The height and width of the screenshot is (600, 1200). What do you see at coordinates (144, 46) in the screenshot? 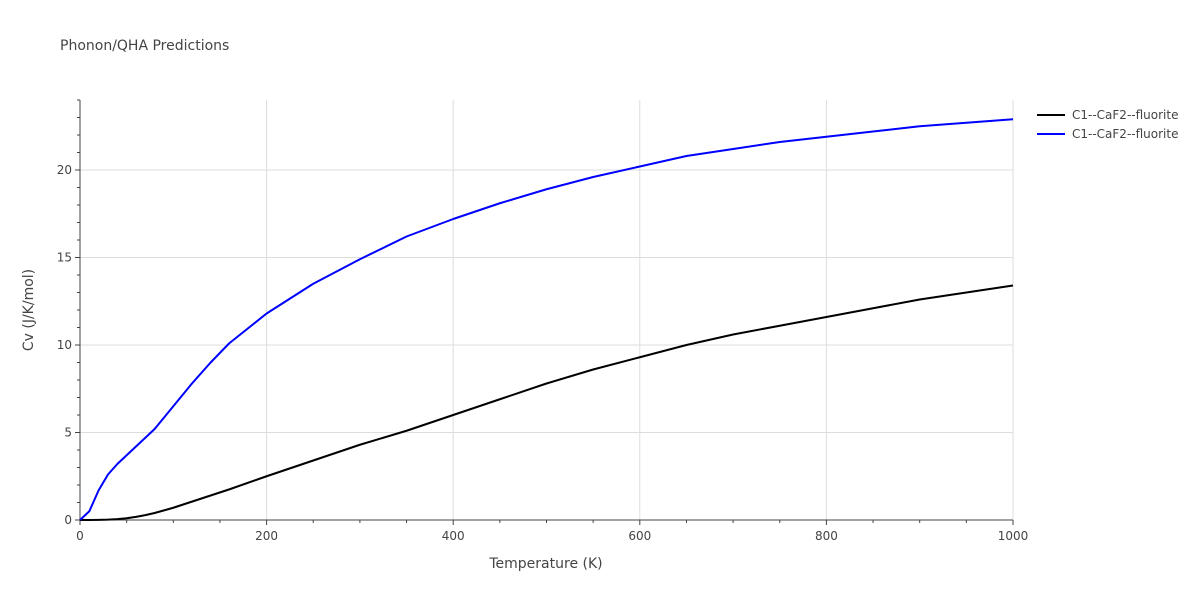
I see `chart-title: Phonon/QHA Predictions` at bounding box center [144, 46].